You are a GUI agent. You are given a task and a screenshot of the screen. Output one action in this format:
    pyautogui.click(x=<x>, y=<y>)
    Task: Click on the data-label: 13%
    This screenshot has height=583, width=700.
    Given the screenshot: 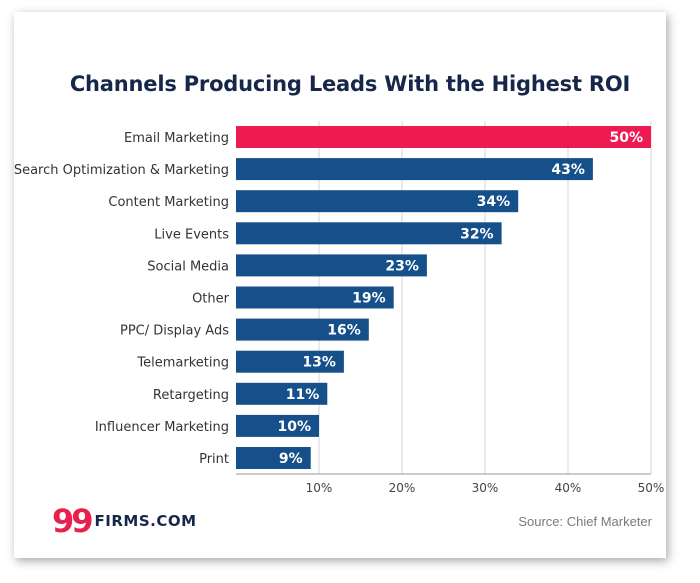 What is the action you would take?
    pyautogui.click(x=319, y=363)
    